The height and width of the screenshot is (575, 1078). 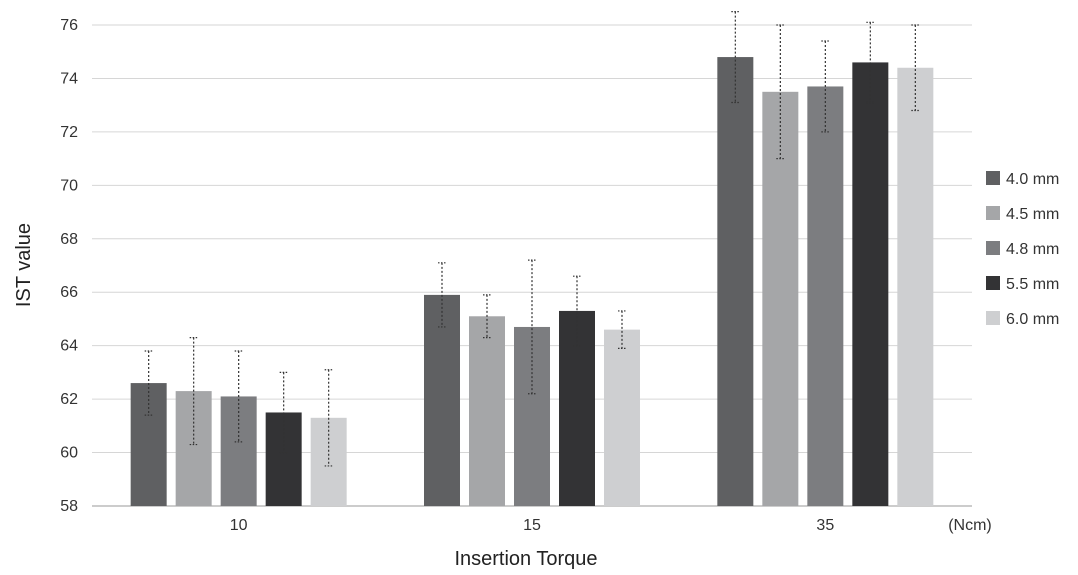 I want to click on x-axis-title: Insertion Torque, so click(x=525, y=559).